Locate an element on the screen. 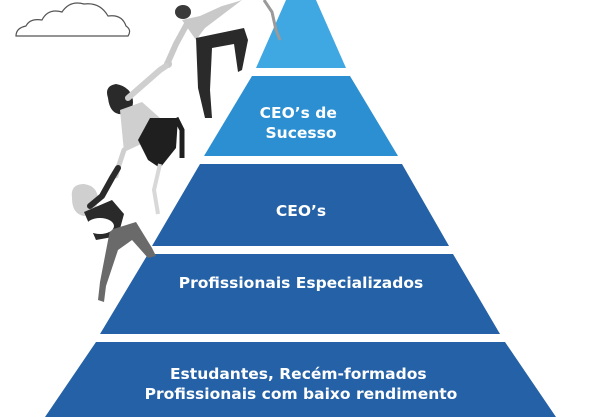  climbing-person-bottom is located at coordinates (113, 233).